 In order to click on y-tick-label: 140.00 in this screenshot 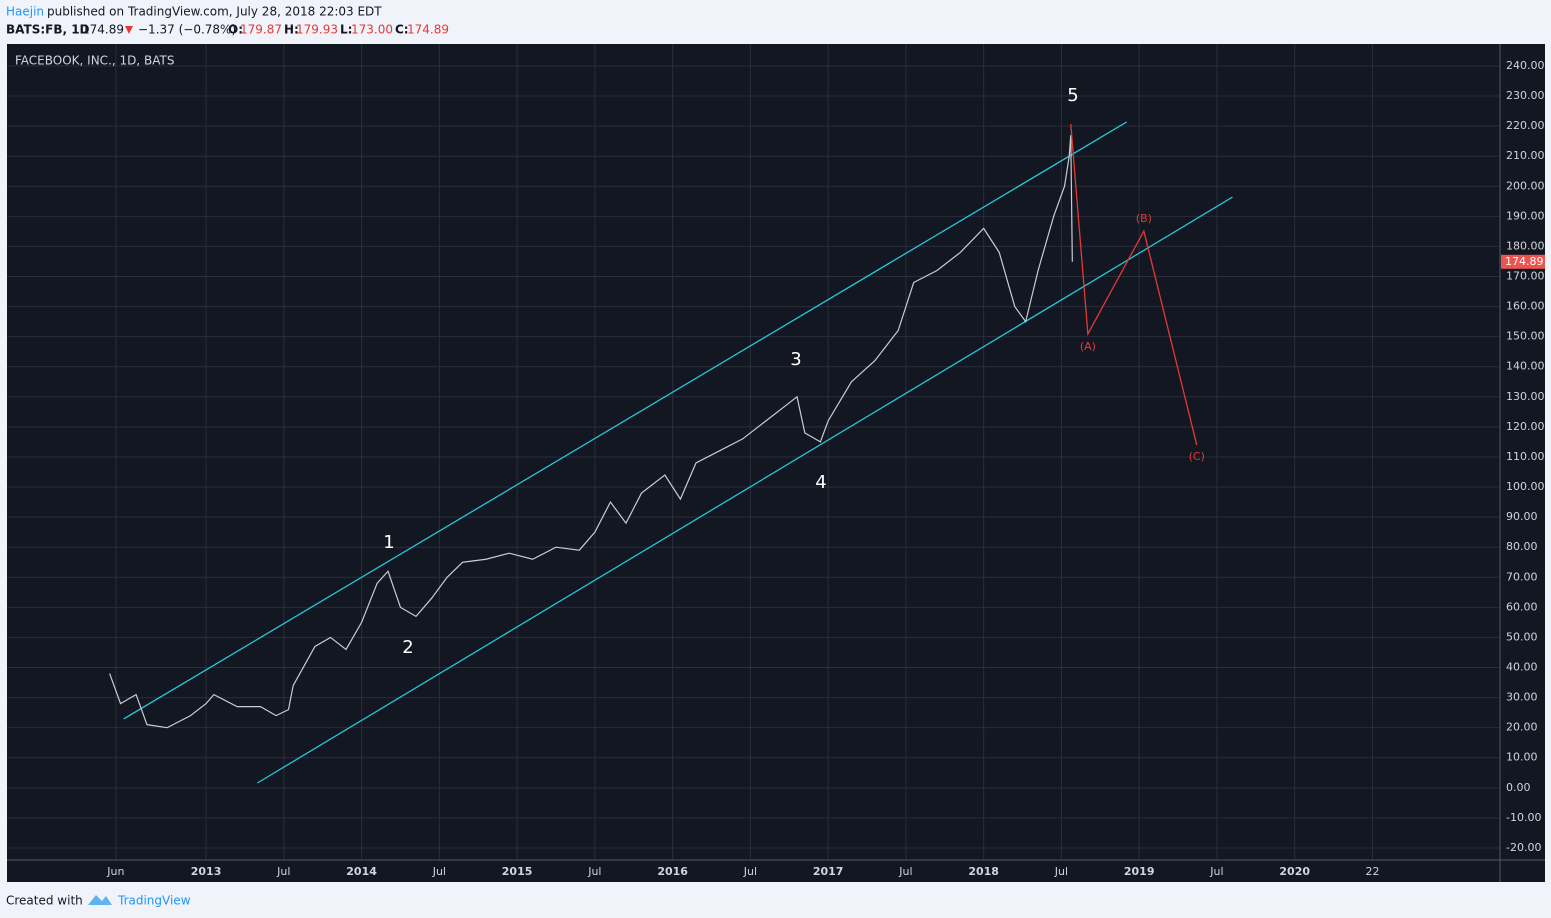, I will do `click(1525, 366)`.